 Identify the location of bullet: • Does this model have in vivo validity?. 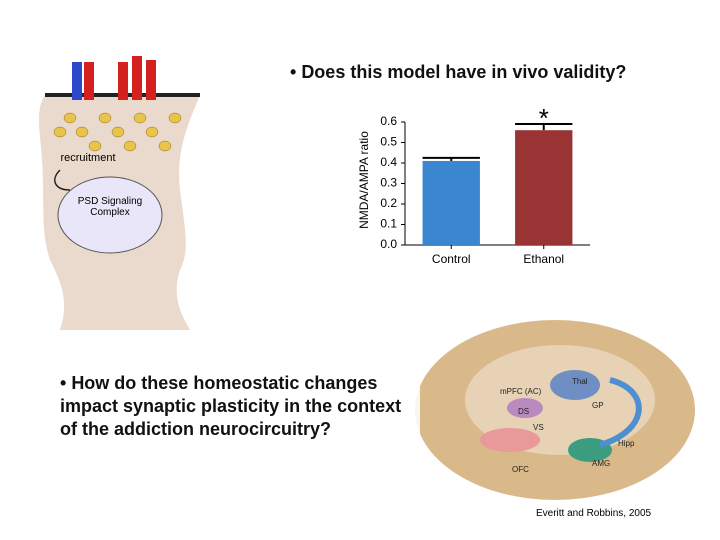
(458, 72).